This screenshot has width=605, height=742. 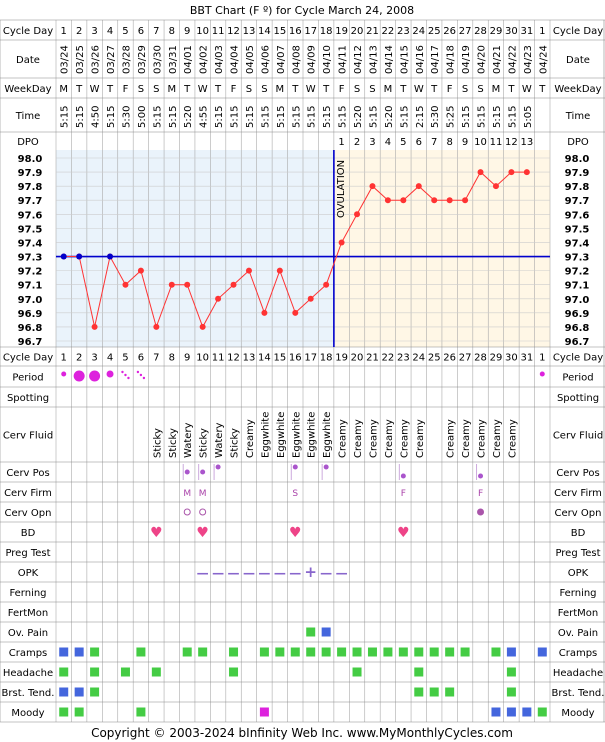 I want to click on row-label-dpo: DPO, so click(x=28, y=142).